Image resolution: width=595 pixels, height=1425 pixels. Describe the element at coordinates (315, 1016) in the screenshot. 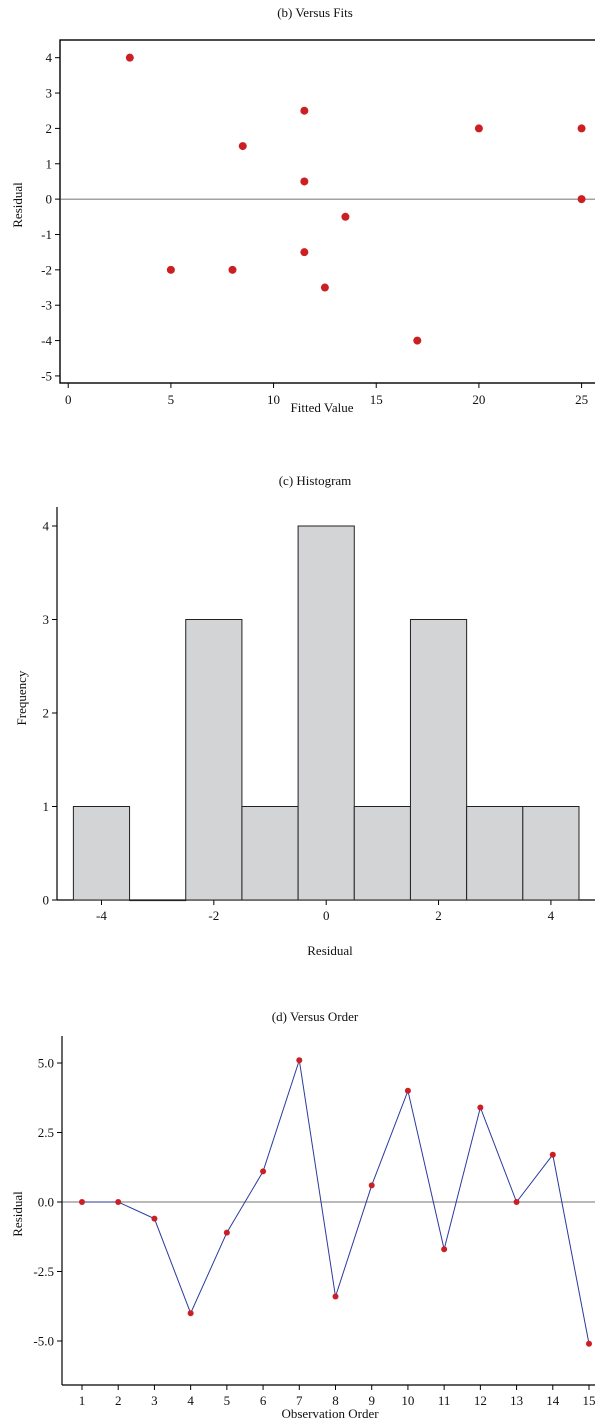

I see `versus-order-title: (d) Versus Order` at that location.